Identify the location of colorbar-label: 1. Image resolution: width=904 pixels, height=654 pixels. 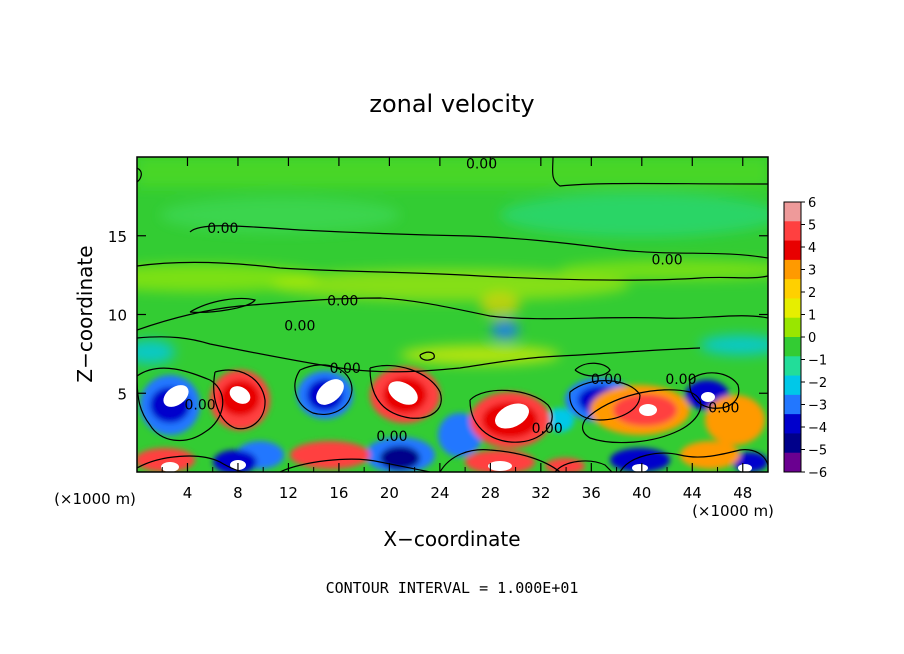
(812, 316).